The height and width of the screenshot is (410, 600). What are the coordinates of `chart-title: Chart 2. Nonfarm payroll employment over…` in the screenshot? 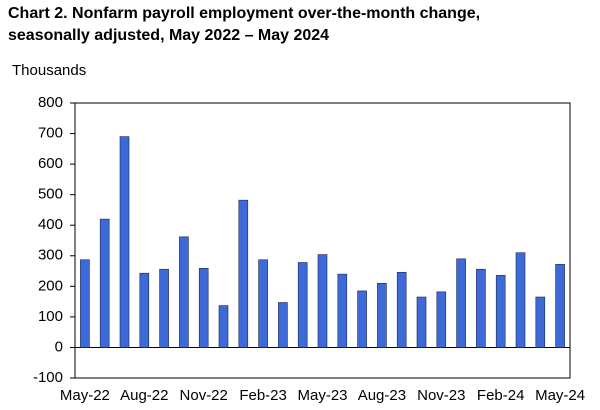 It's located at (244, 13).